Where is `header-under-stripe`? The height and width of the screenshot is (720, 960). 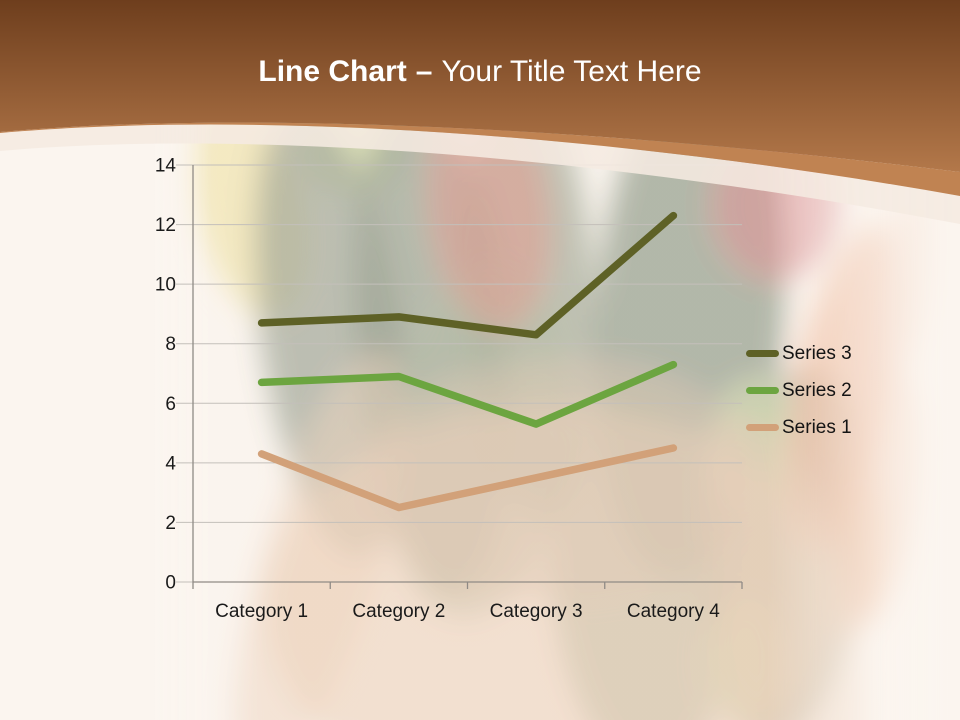
header-under-stripe is located at coordinates (480, 174).